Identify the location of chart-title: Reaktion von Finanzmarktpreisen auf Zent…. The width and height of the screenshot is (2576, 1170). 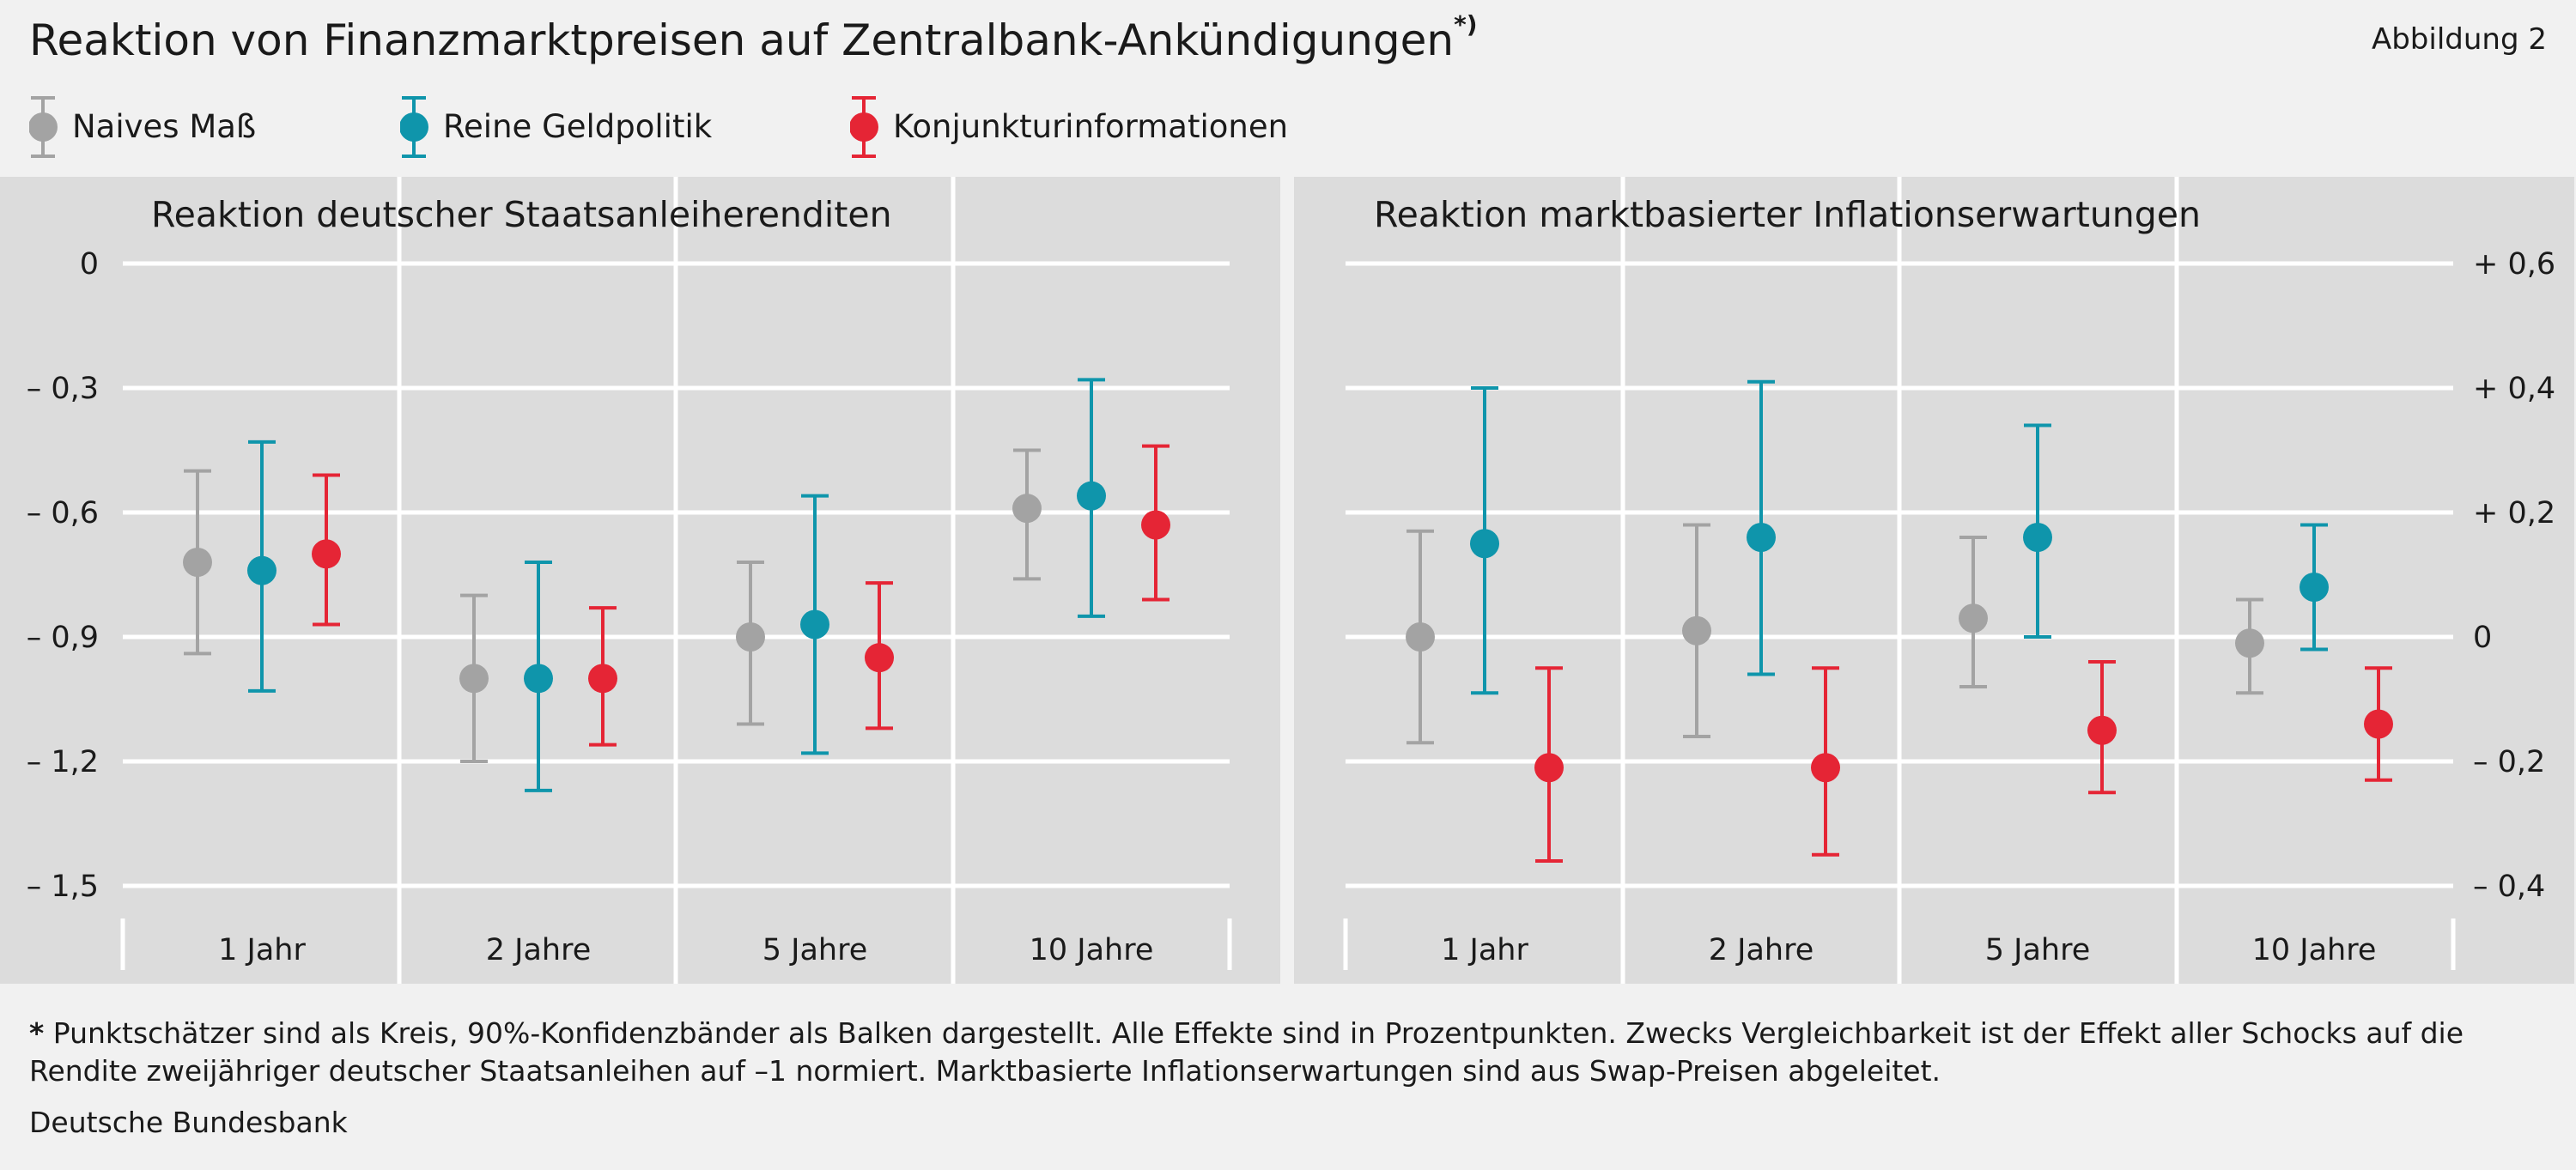
(753, 37).